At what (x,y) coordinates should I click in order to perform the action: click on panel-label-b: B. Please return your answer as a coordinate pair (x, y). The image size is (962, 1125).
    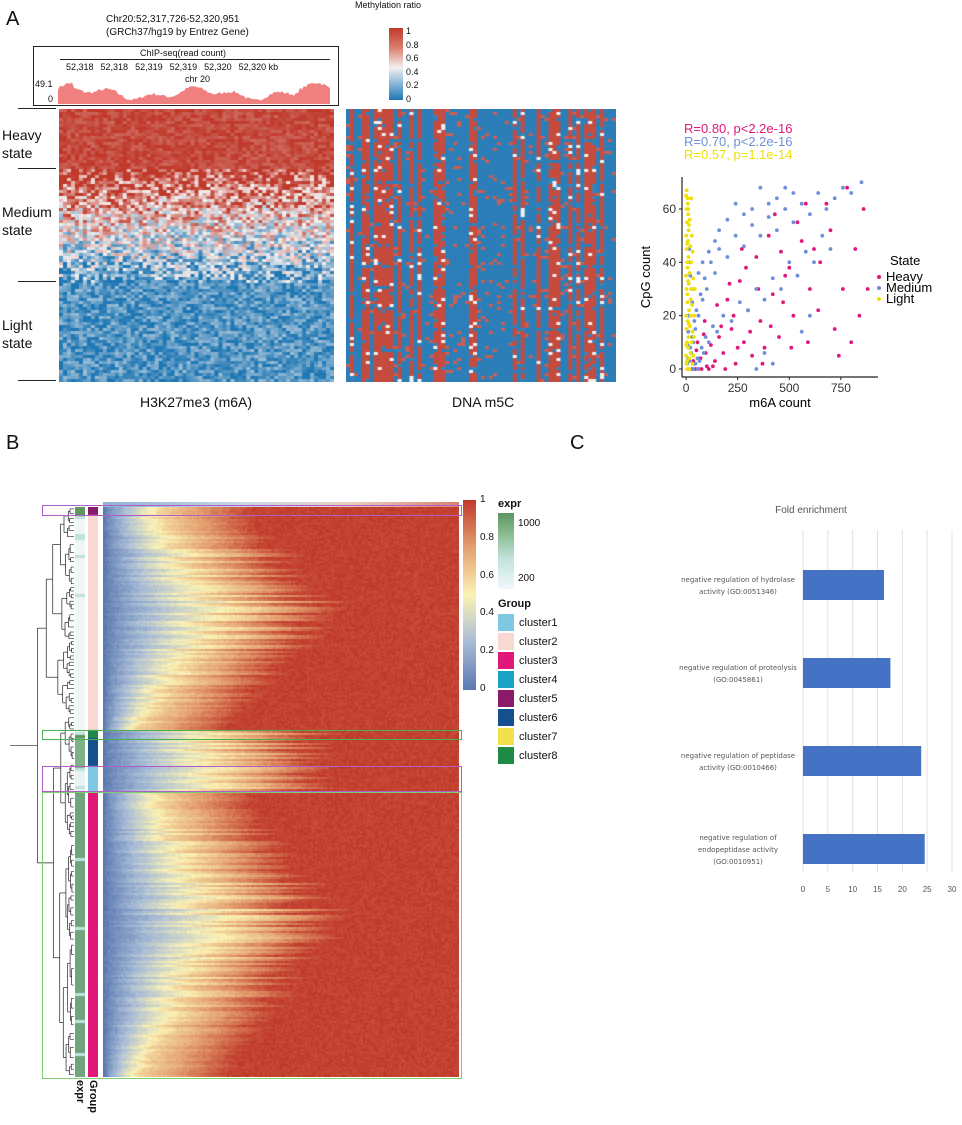
    Looking at the image, I should click on (13, 443).